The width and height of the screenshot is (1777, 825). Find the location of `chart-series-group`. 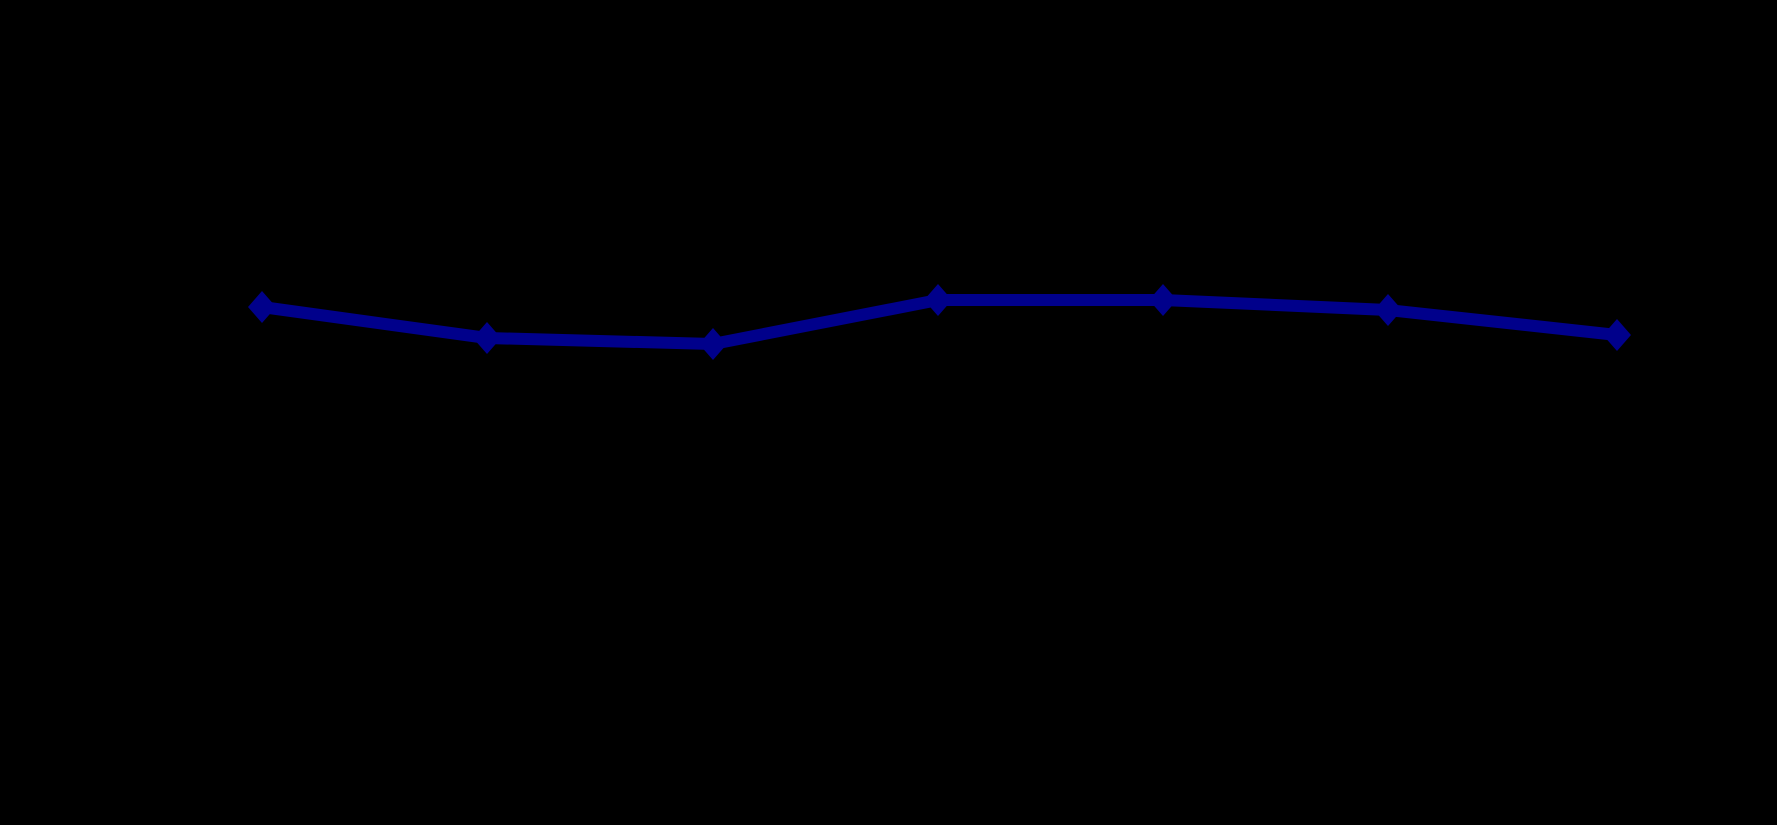

chart-series-group is located at coordinates (939, 322).